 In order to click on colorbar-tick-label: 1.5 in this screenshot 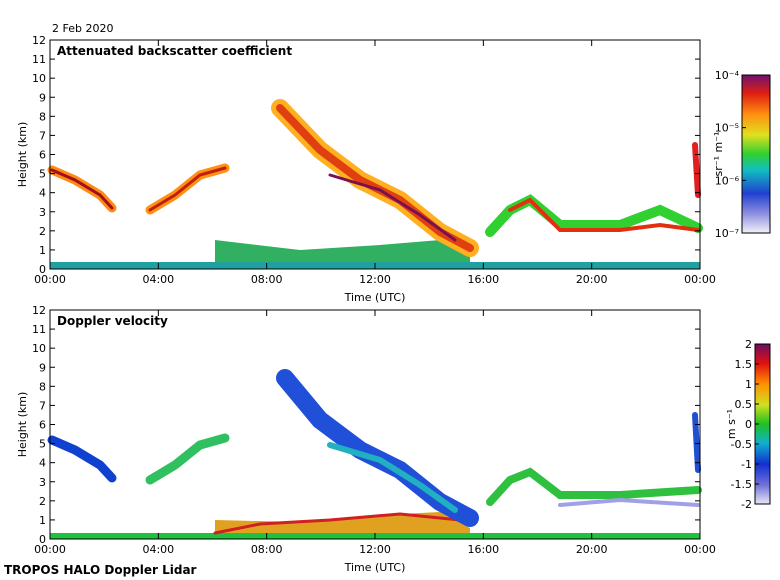, I will do `click(744, 364)`.